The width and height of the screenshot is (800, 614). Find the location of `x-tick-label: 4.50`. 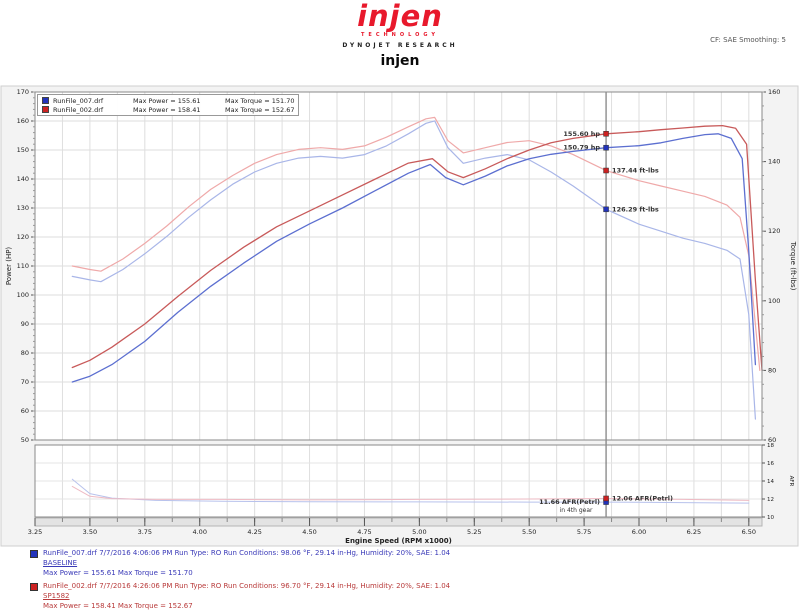

x-tick-label: 4.50 is located at coordinates (309, 532).